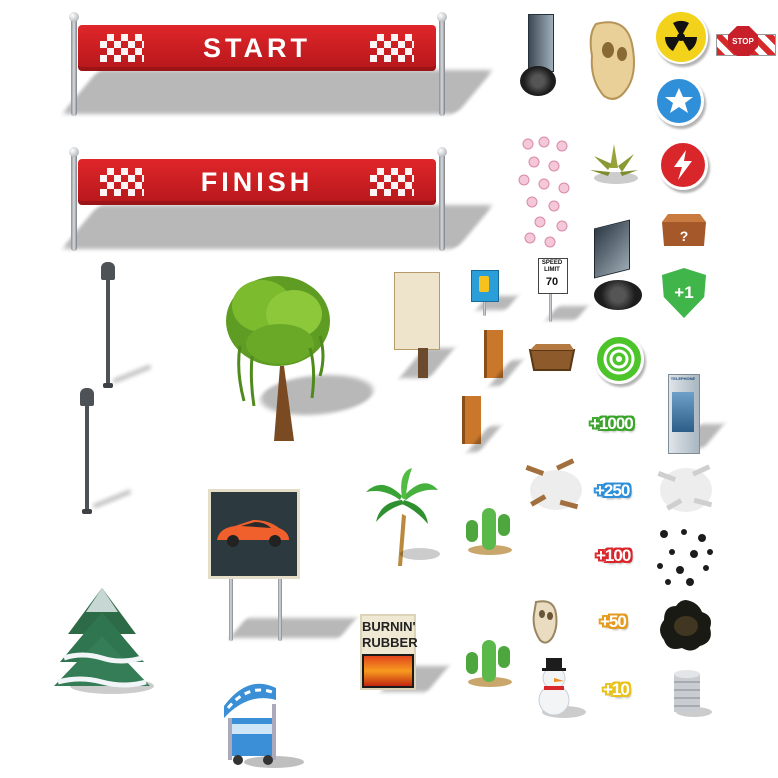 The width and height of the screenshot is (778, 778). Describe the element at coordinates (544, 192) in the screenshot. I see `flower-patch` at that location.